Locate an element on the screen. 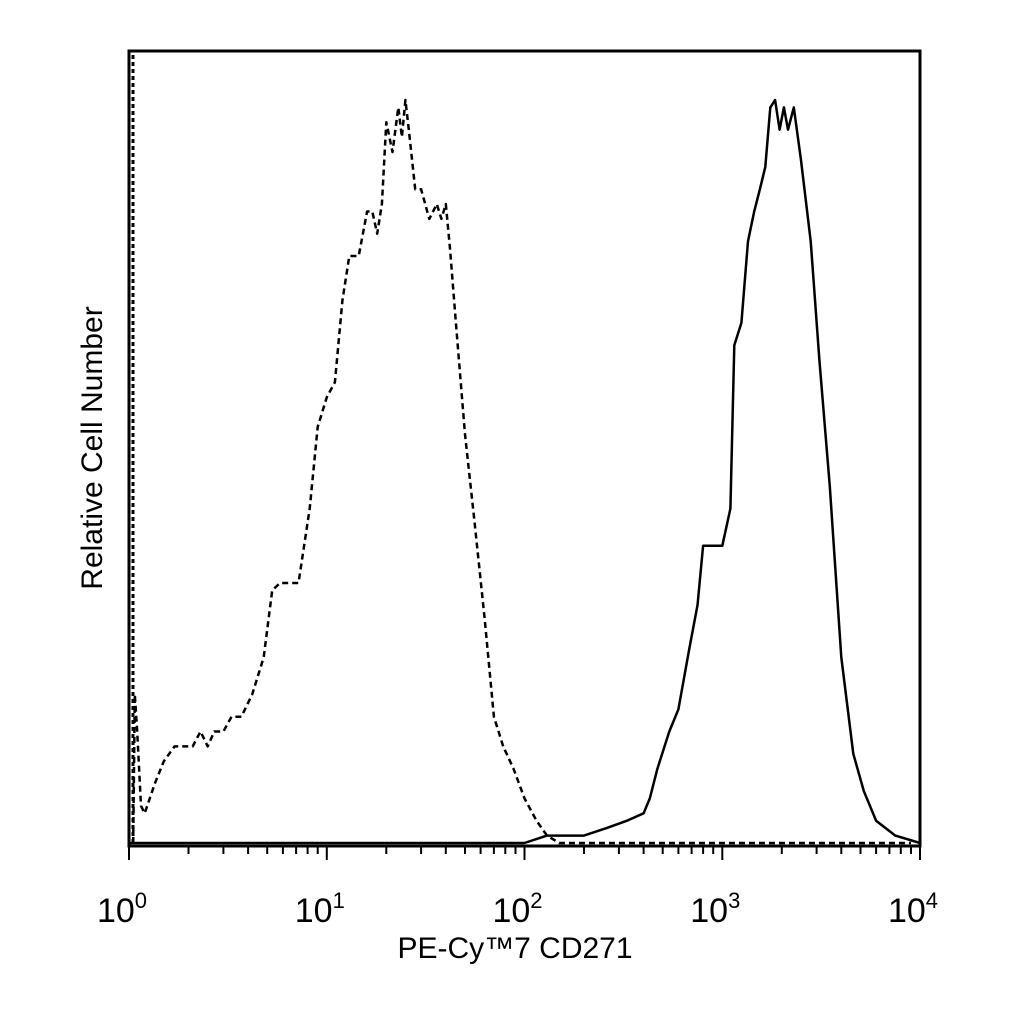  x-tick-label: 10³ is located at coordinates (715, 909).